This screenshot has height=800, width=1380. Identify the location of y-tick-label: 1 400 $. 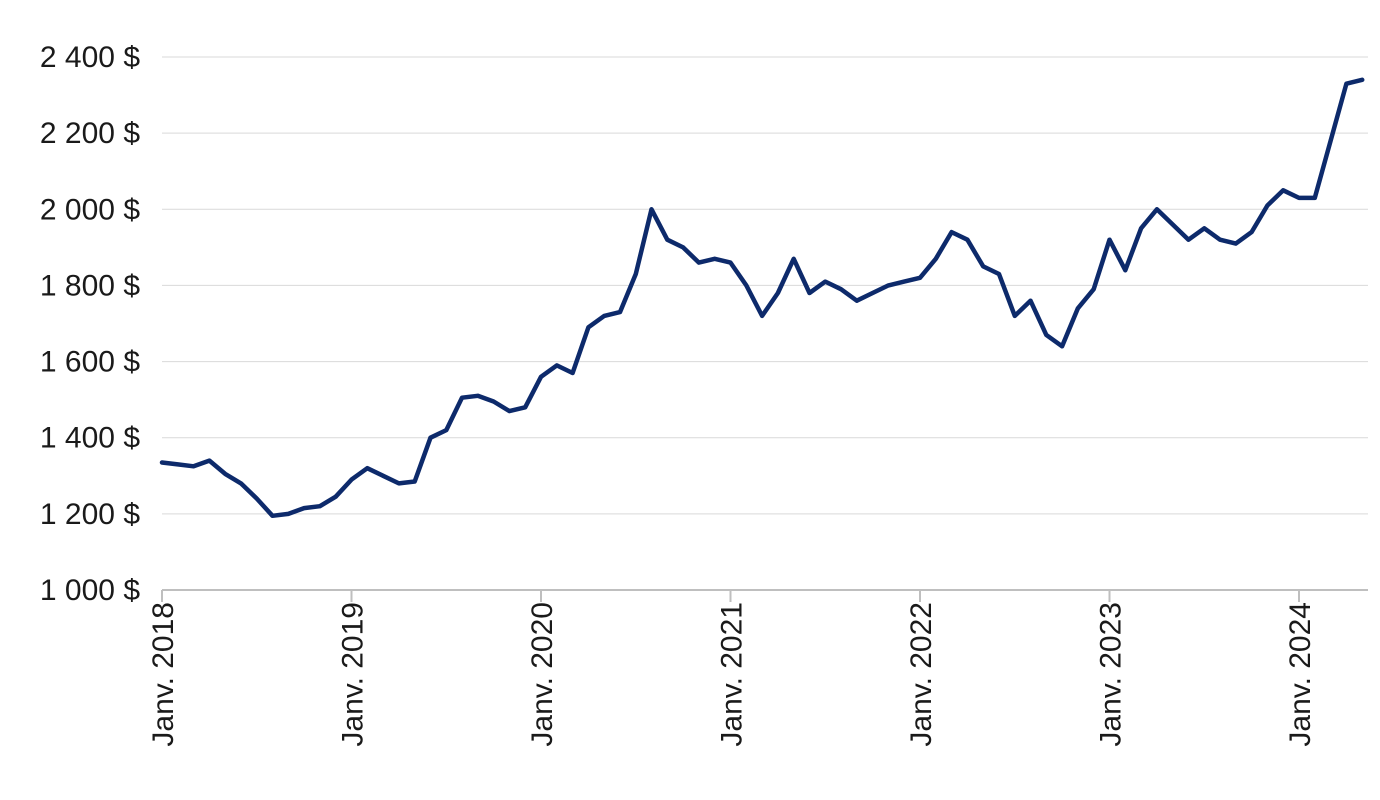
(90, 438).